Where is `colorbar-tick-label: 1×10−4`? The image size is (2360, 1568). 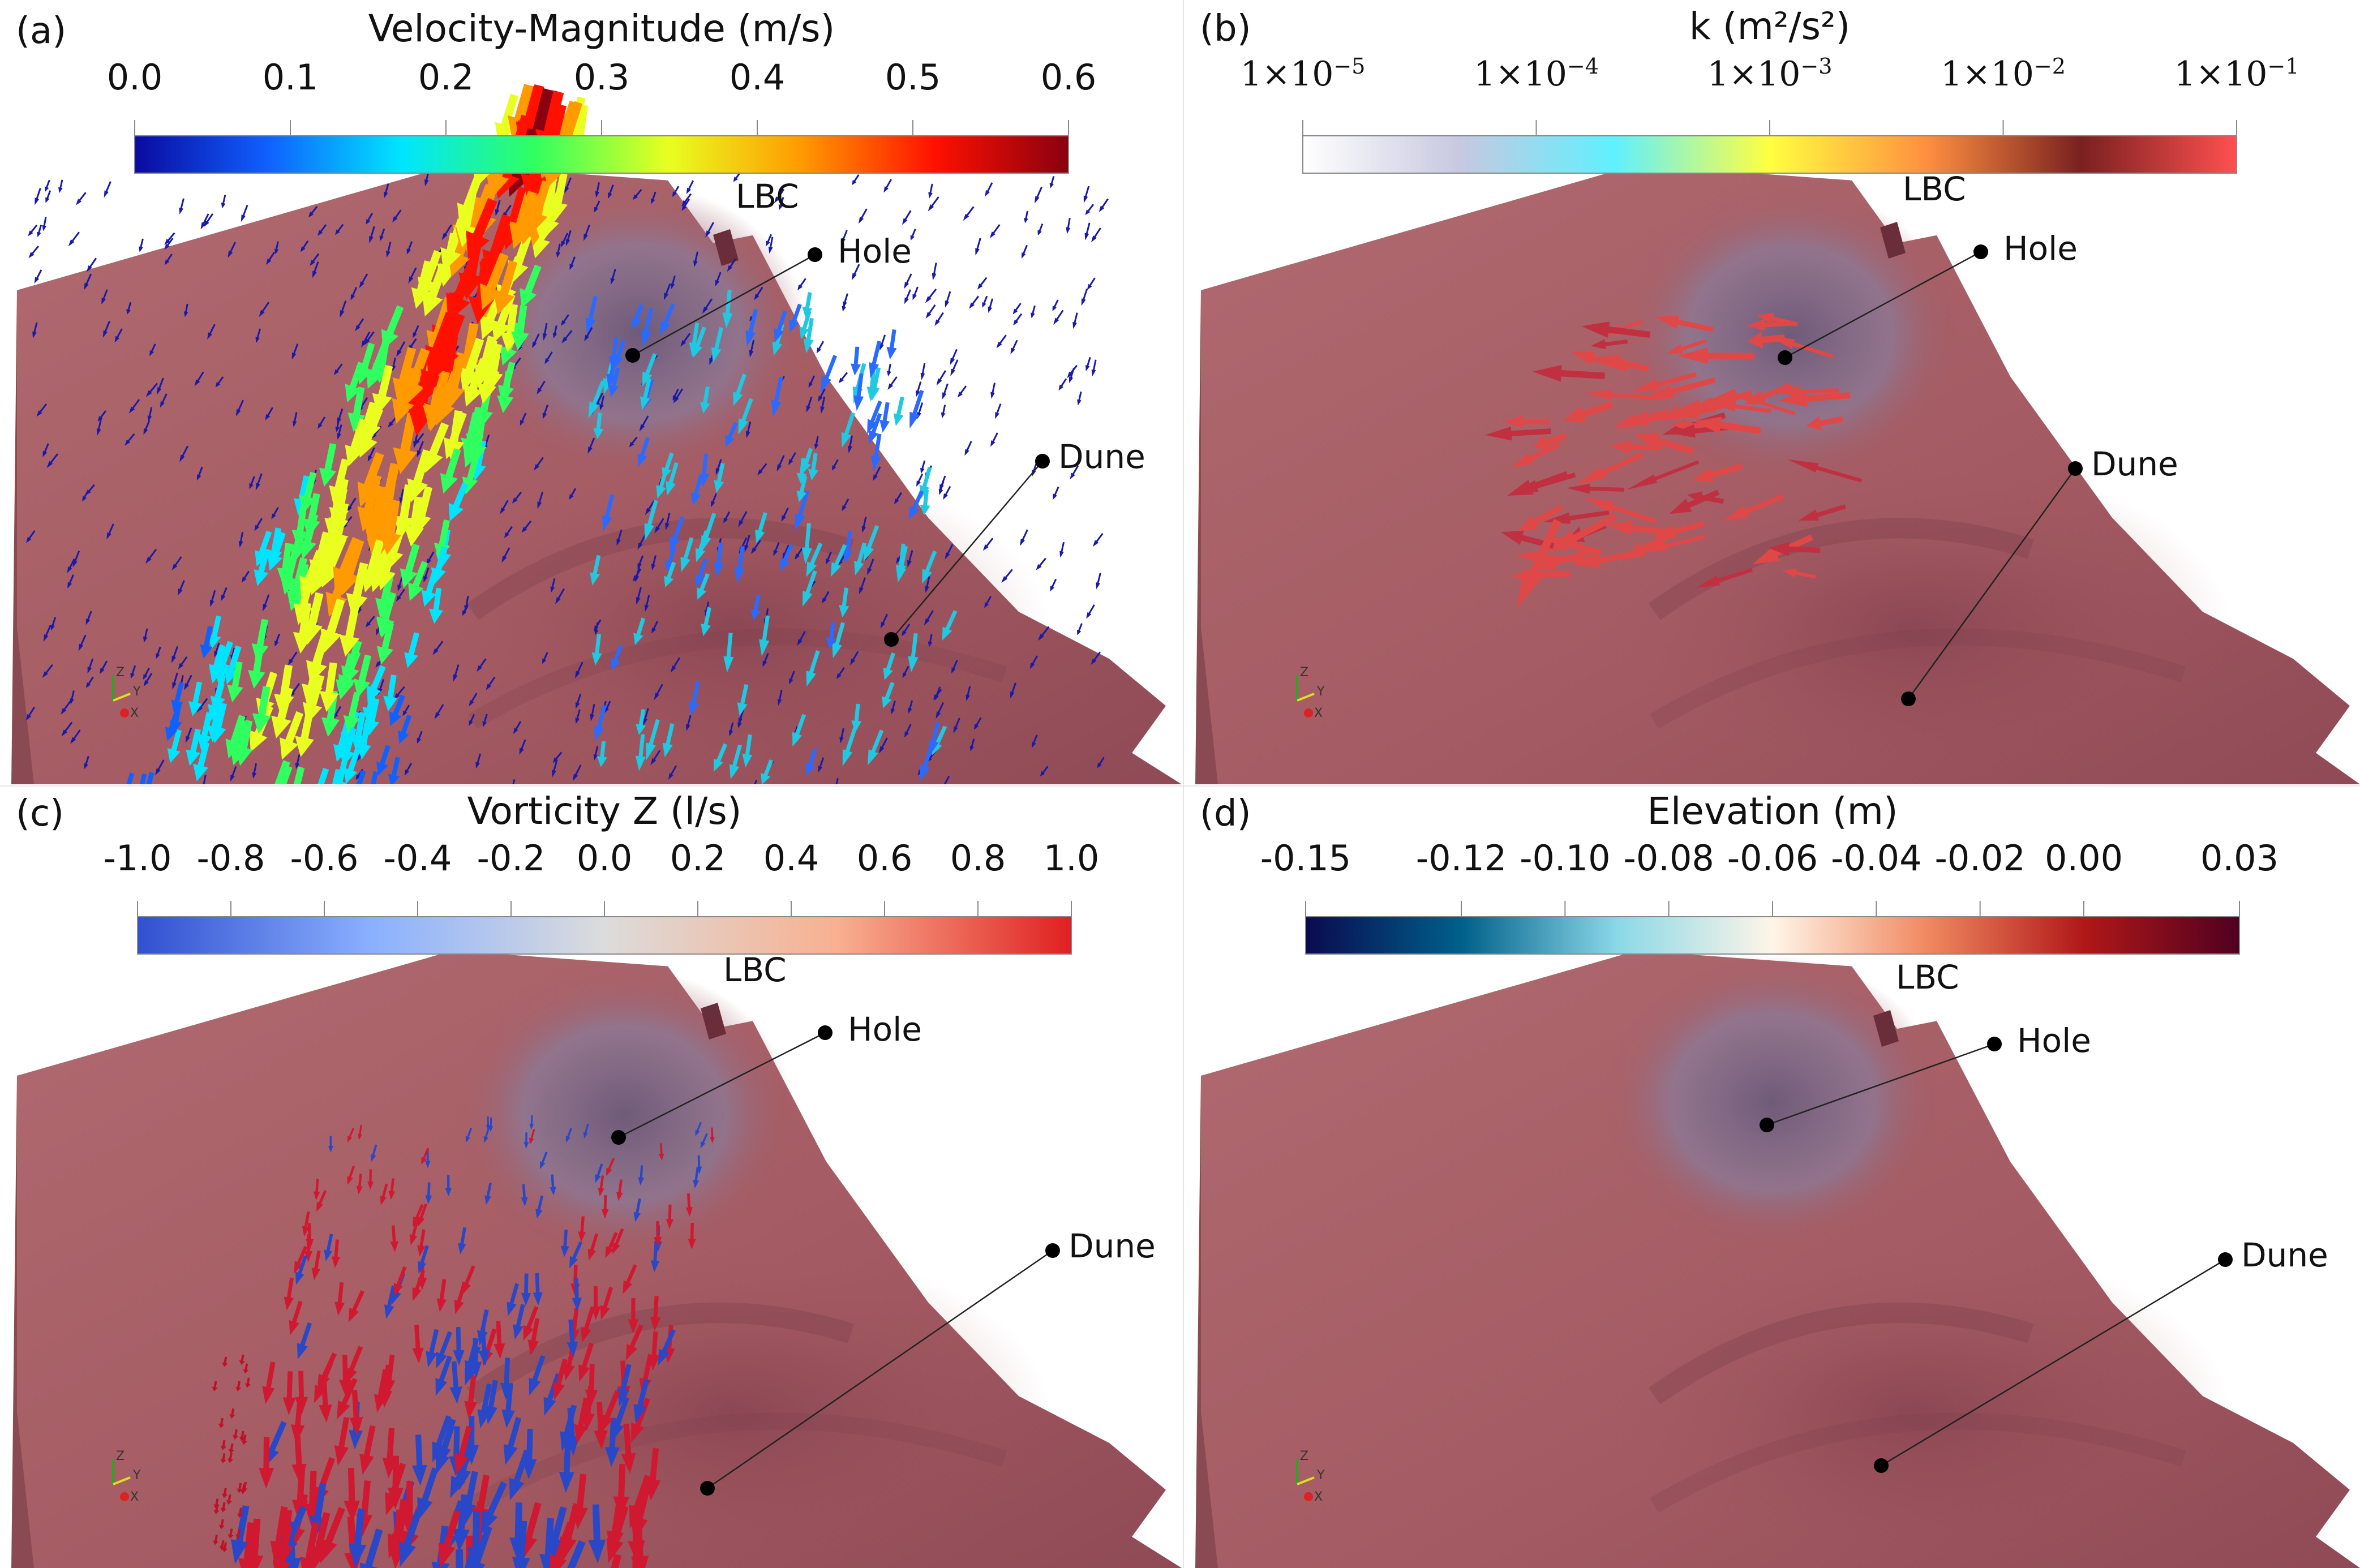 colorbar-tick-label: 1×10−4 is located at coordinates (1536, 74).